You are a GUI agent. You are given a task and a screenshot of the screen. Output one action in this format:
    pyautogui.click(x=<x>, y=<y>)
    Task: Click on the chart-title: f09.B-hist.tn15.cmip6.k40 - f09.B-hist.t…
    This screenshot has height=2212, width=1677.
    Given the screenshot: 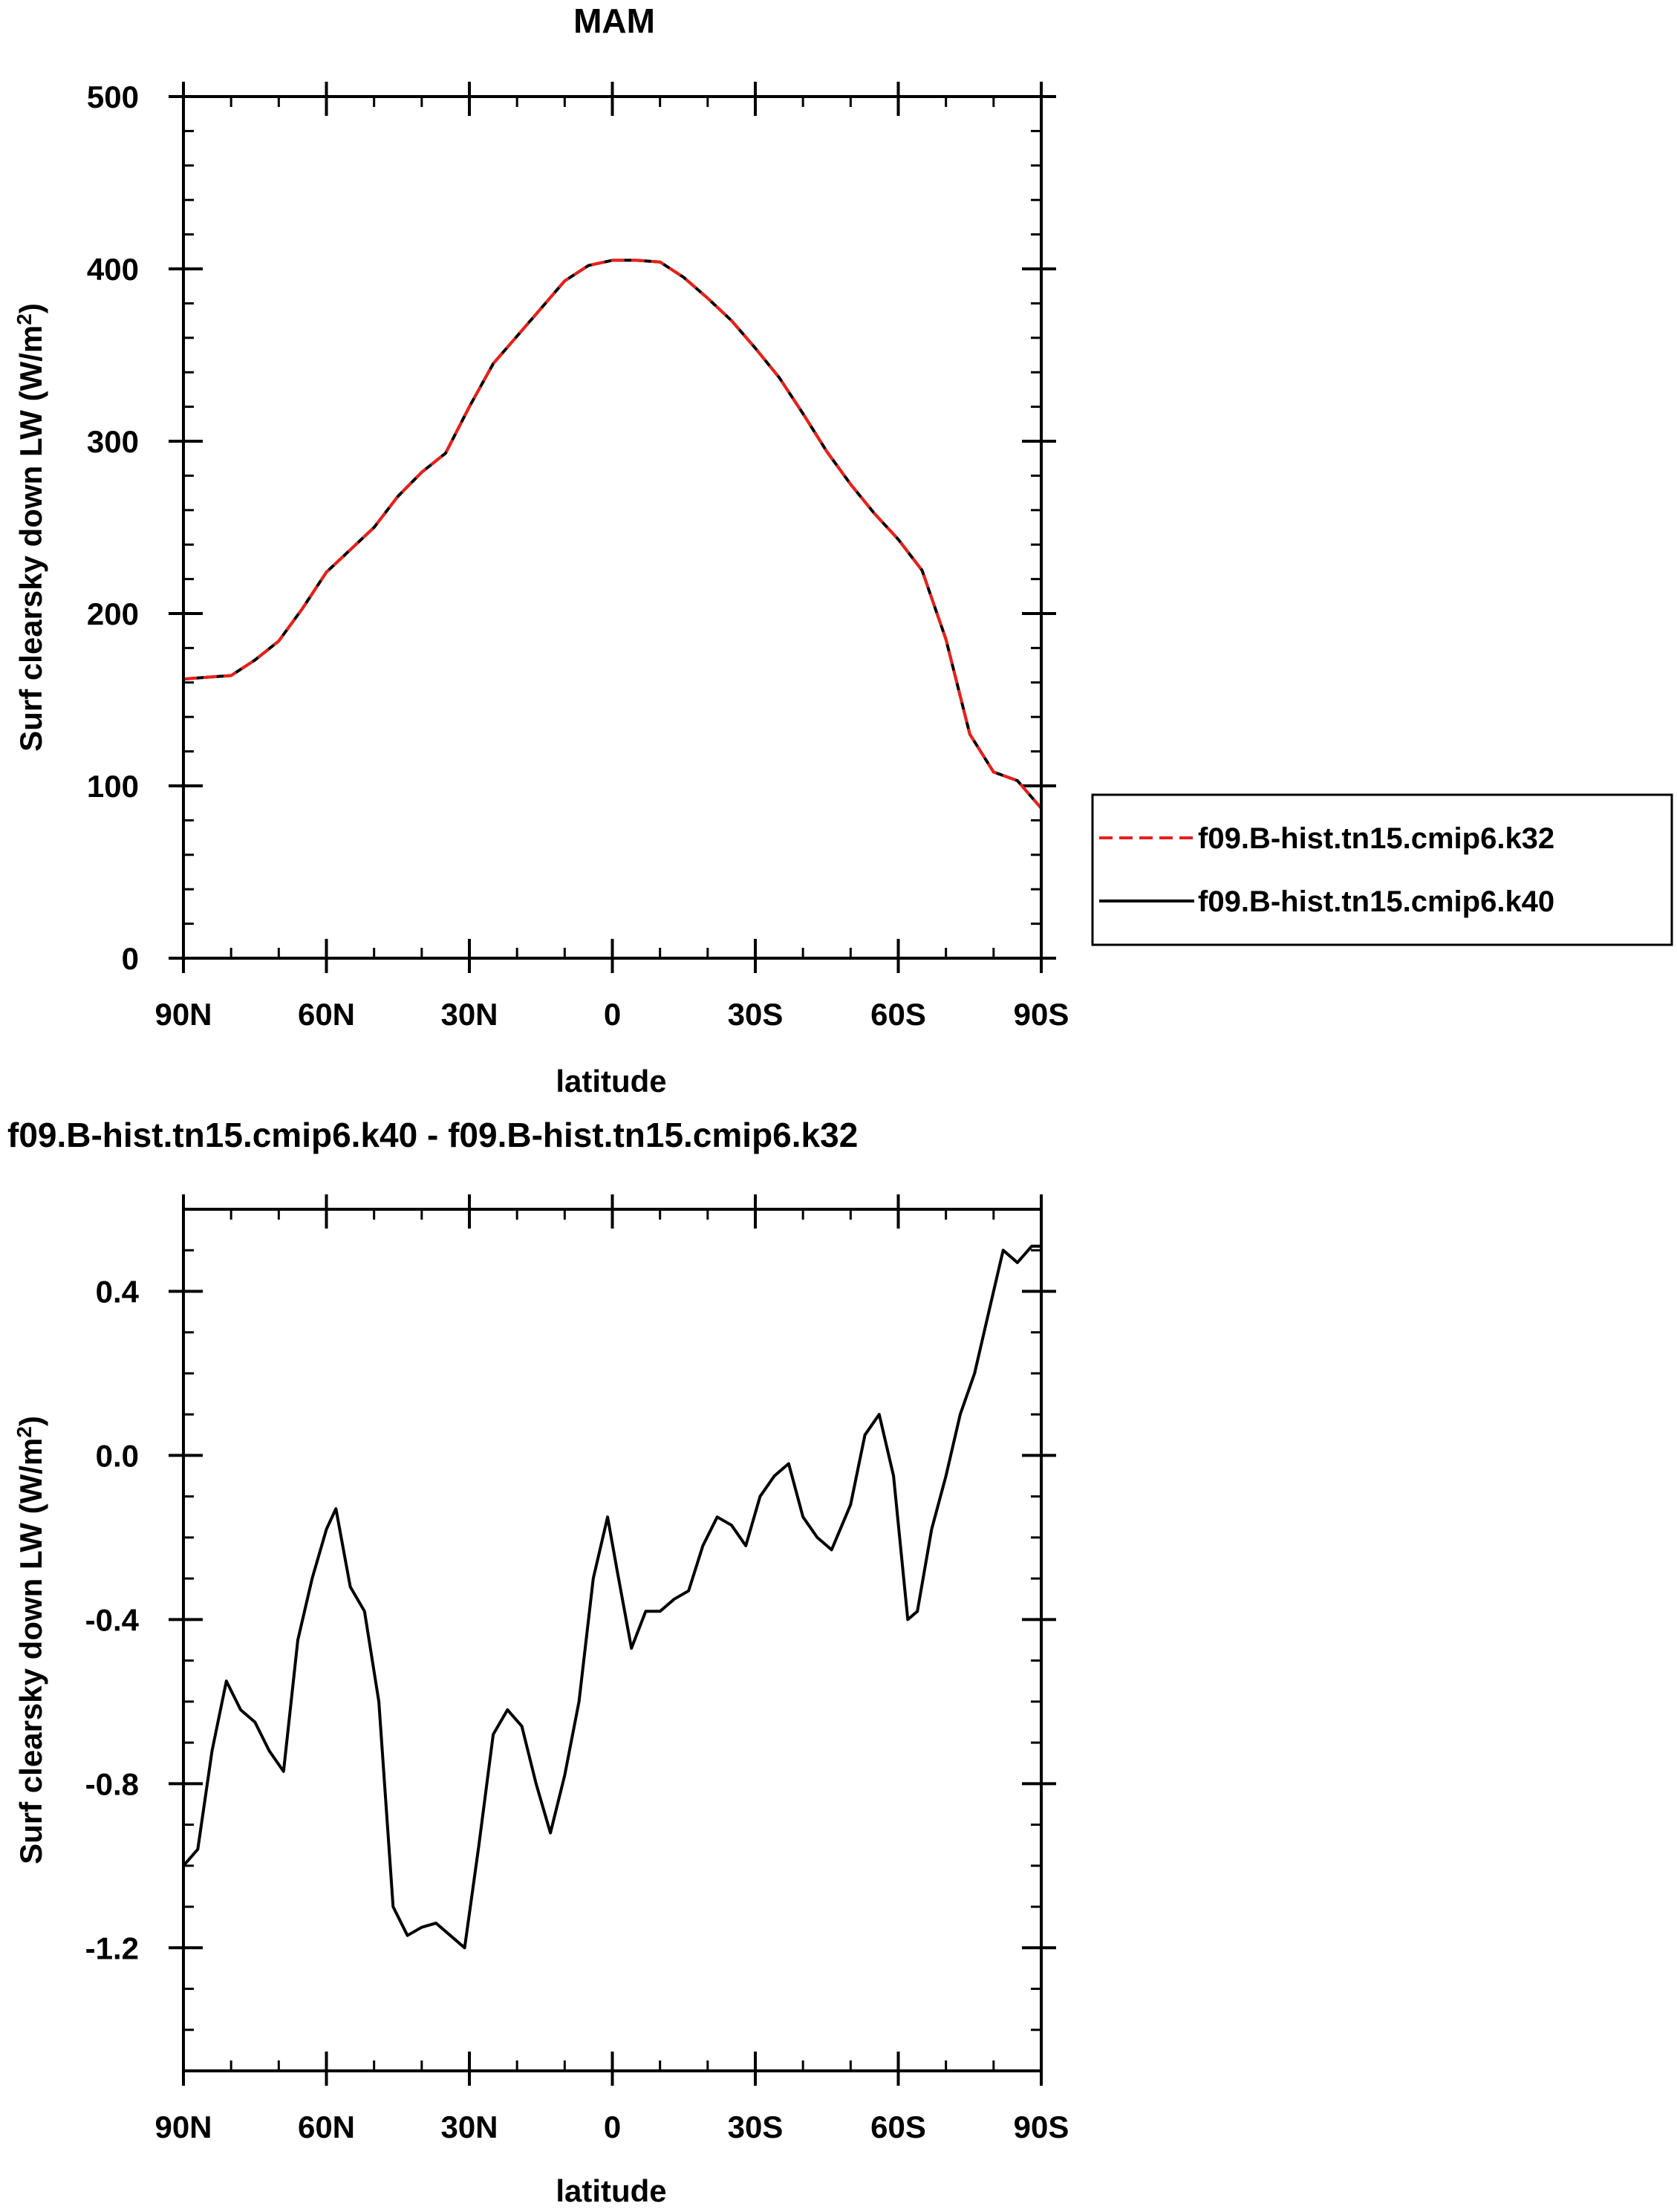 What is the action you would take?
    pyautogui.click(x=433, y=1135)
    